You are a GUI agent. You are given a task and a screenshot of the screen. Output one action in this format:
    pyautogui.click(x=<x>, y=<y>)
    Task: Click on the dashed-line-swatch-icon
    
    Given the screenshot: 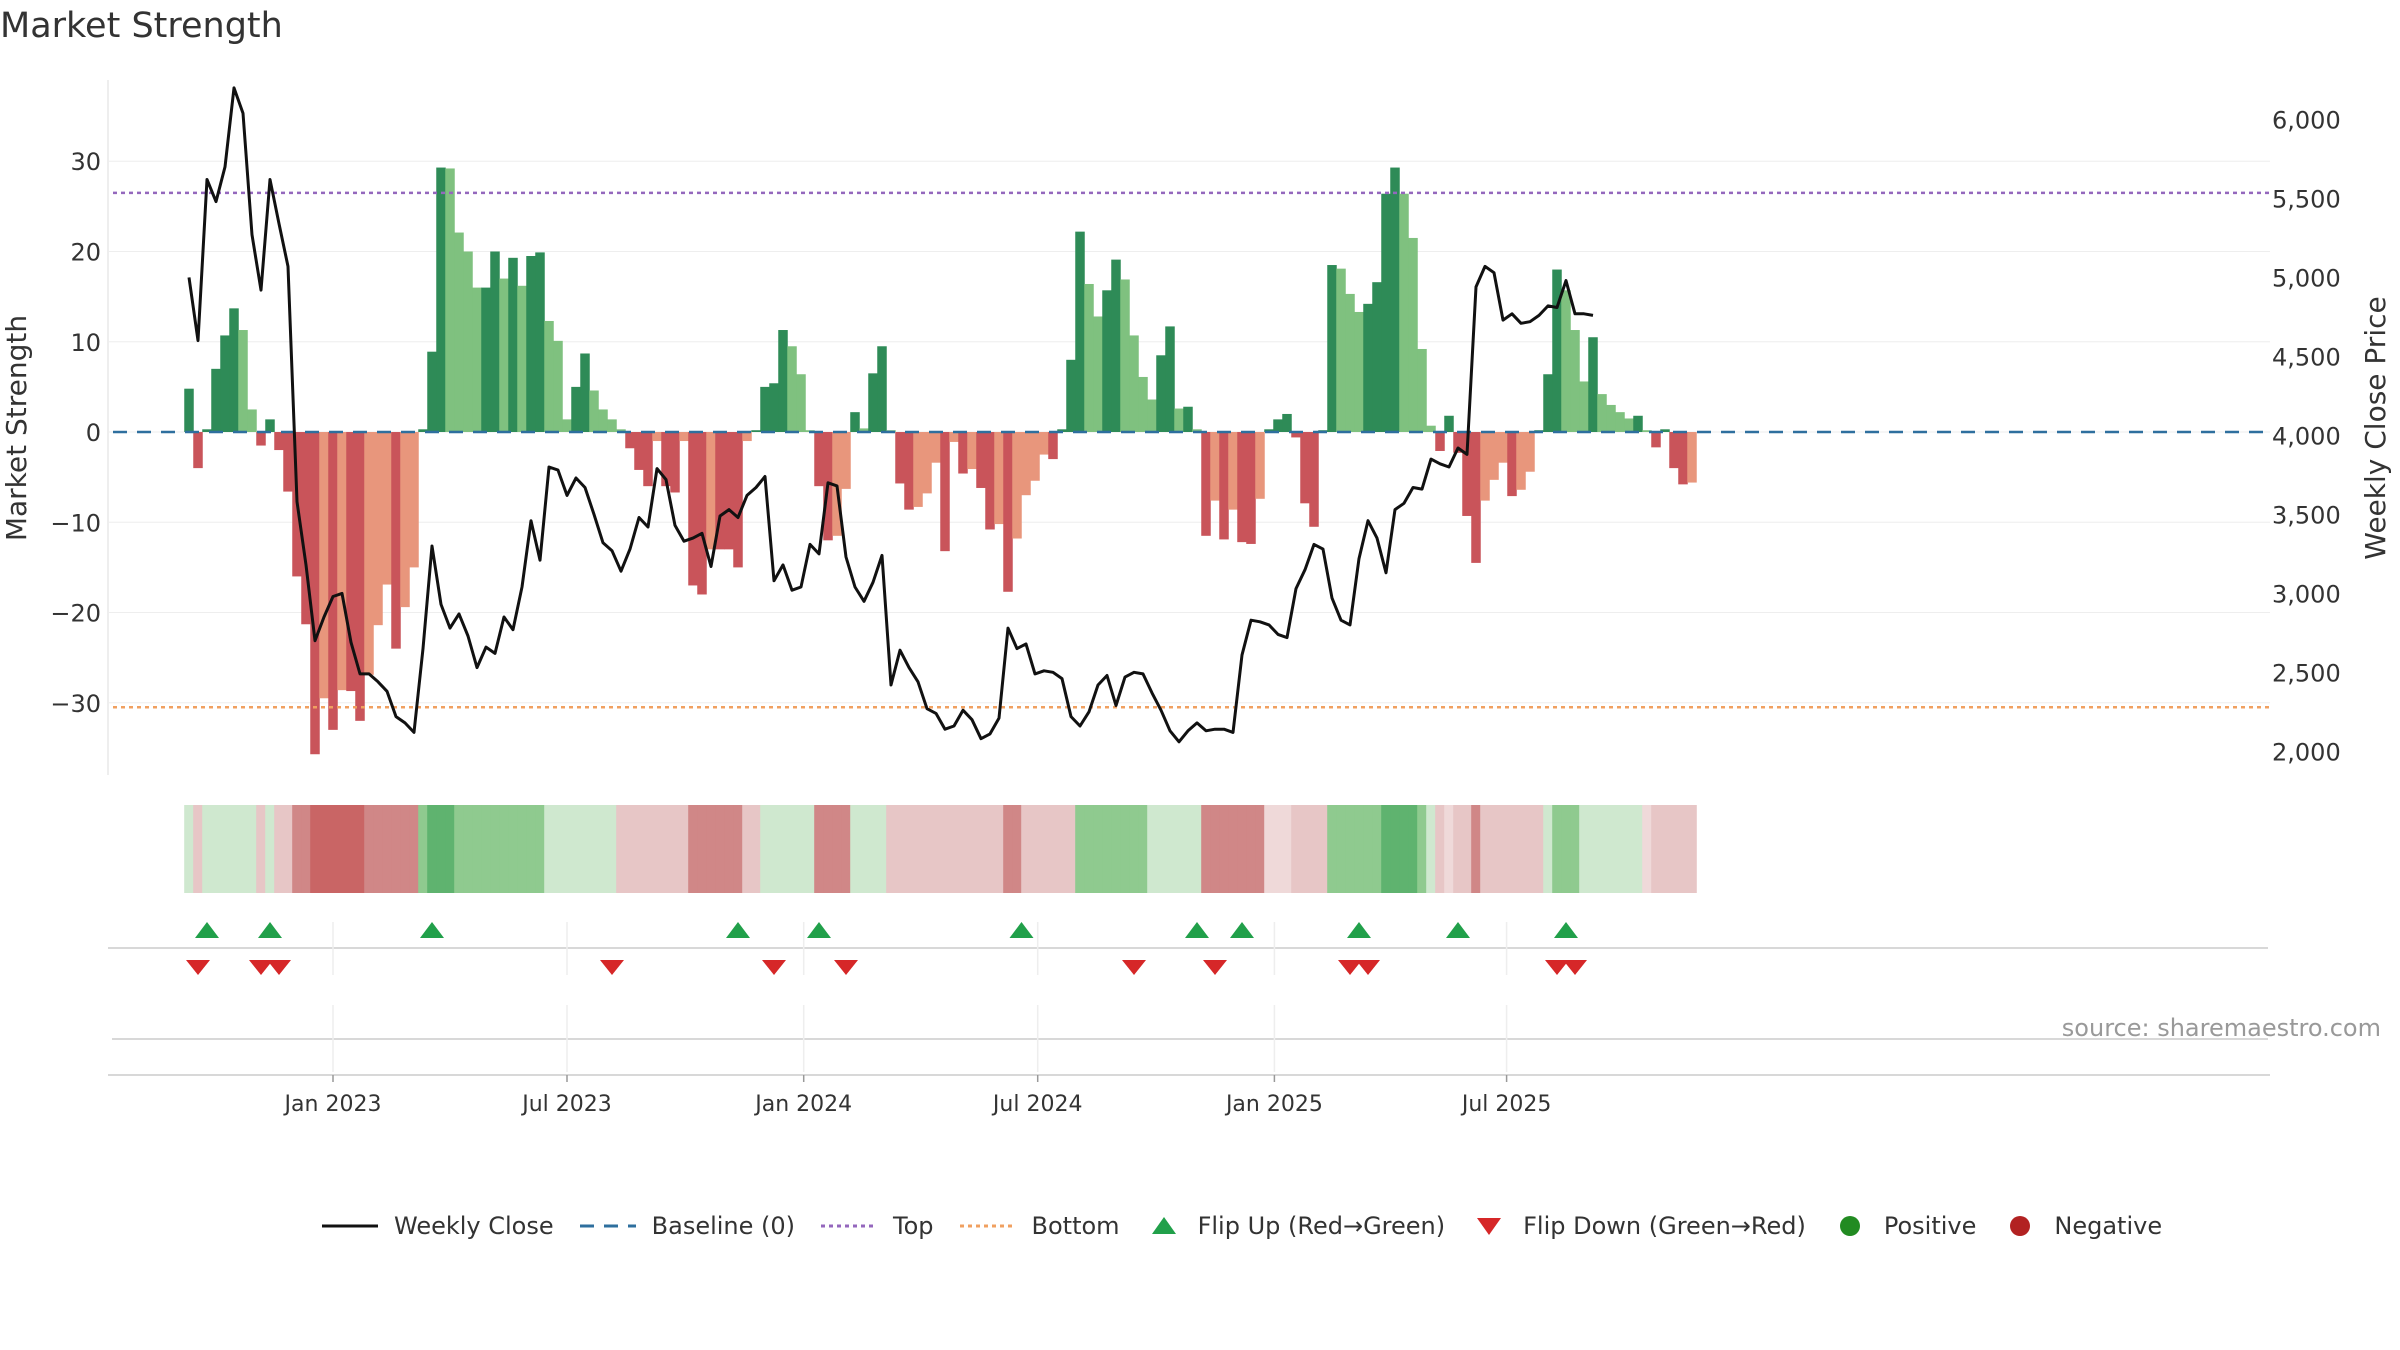 What is the action you would take?
    pyautogui.click(x=607, y=1226)
    